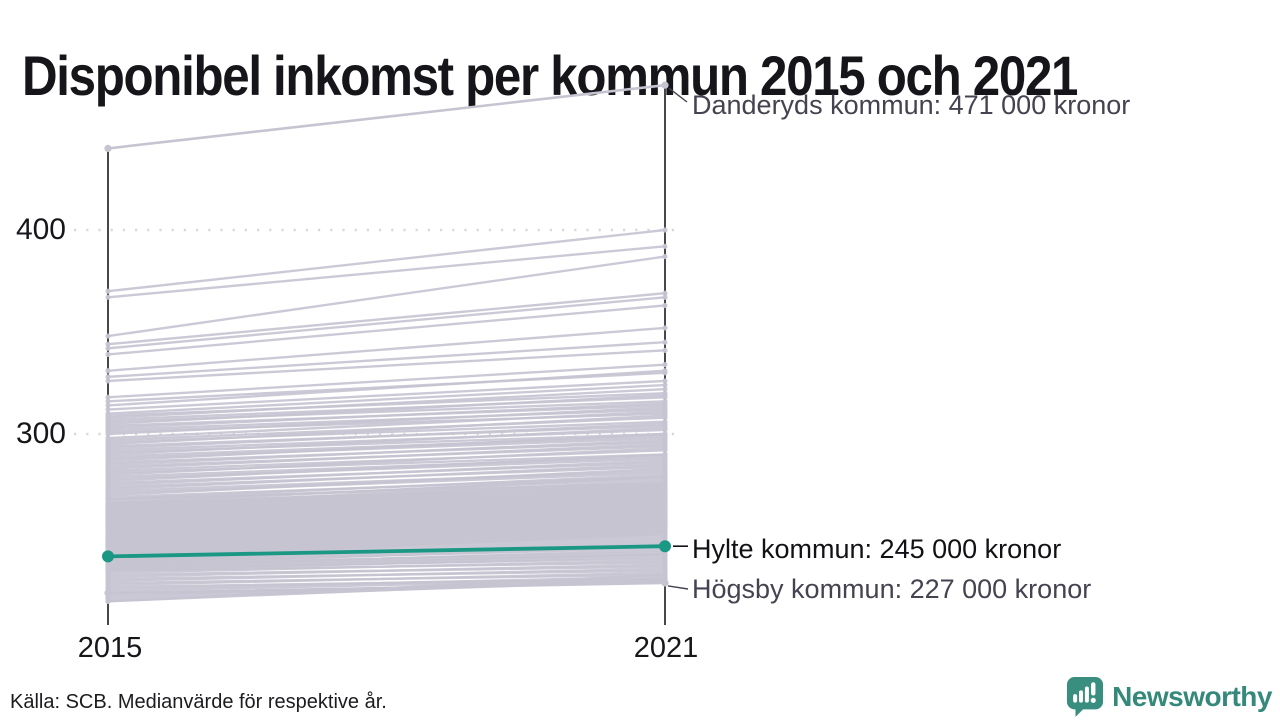  What do you see at coordinates (877, 549) in the screenshot?
I see `annotation-hylte: Hylte kommun: 245 000 kronor` at bounding box center [877, 549].